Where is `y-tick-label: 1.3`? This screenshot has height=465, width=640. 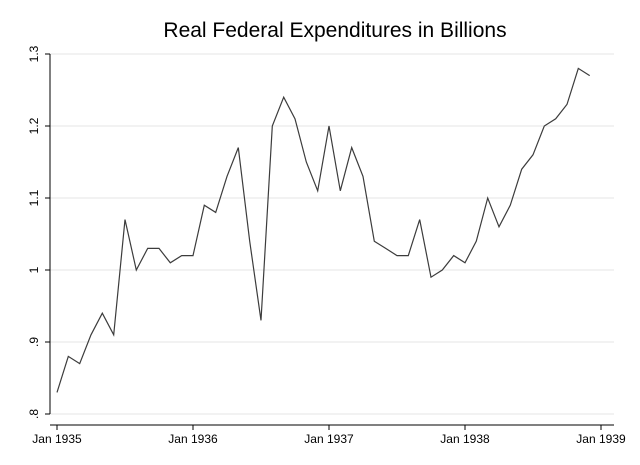 y-tick-label: 1.3 is located at coordinates (34, 53).